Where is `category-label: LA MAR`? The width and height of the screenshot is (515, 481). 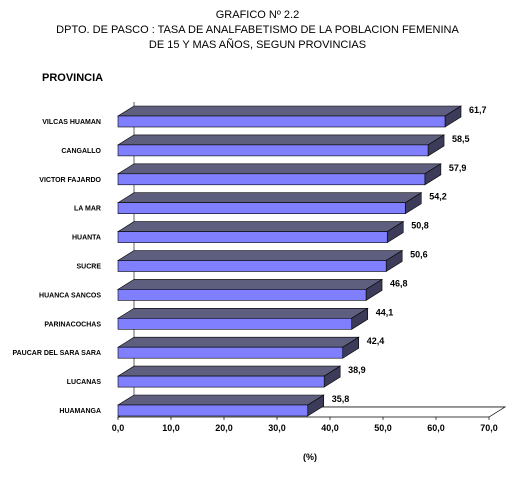 category-label: LA MAR is located at coordinates (87, 209).